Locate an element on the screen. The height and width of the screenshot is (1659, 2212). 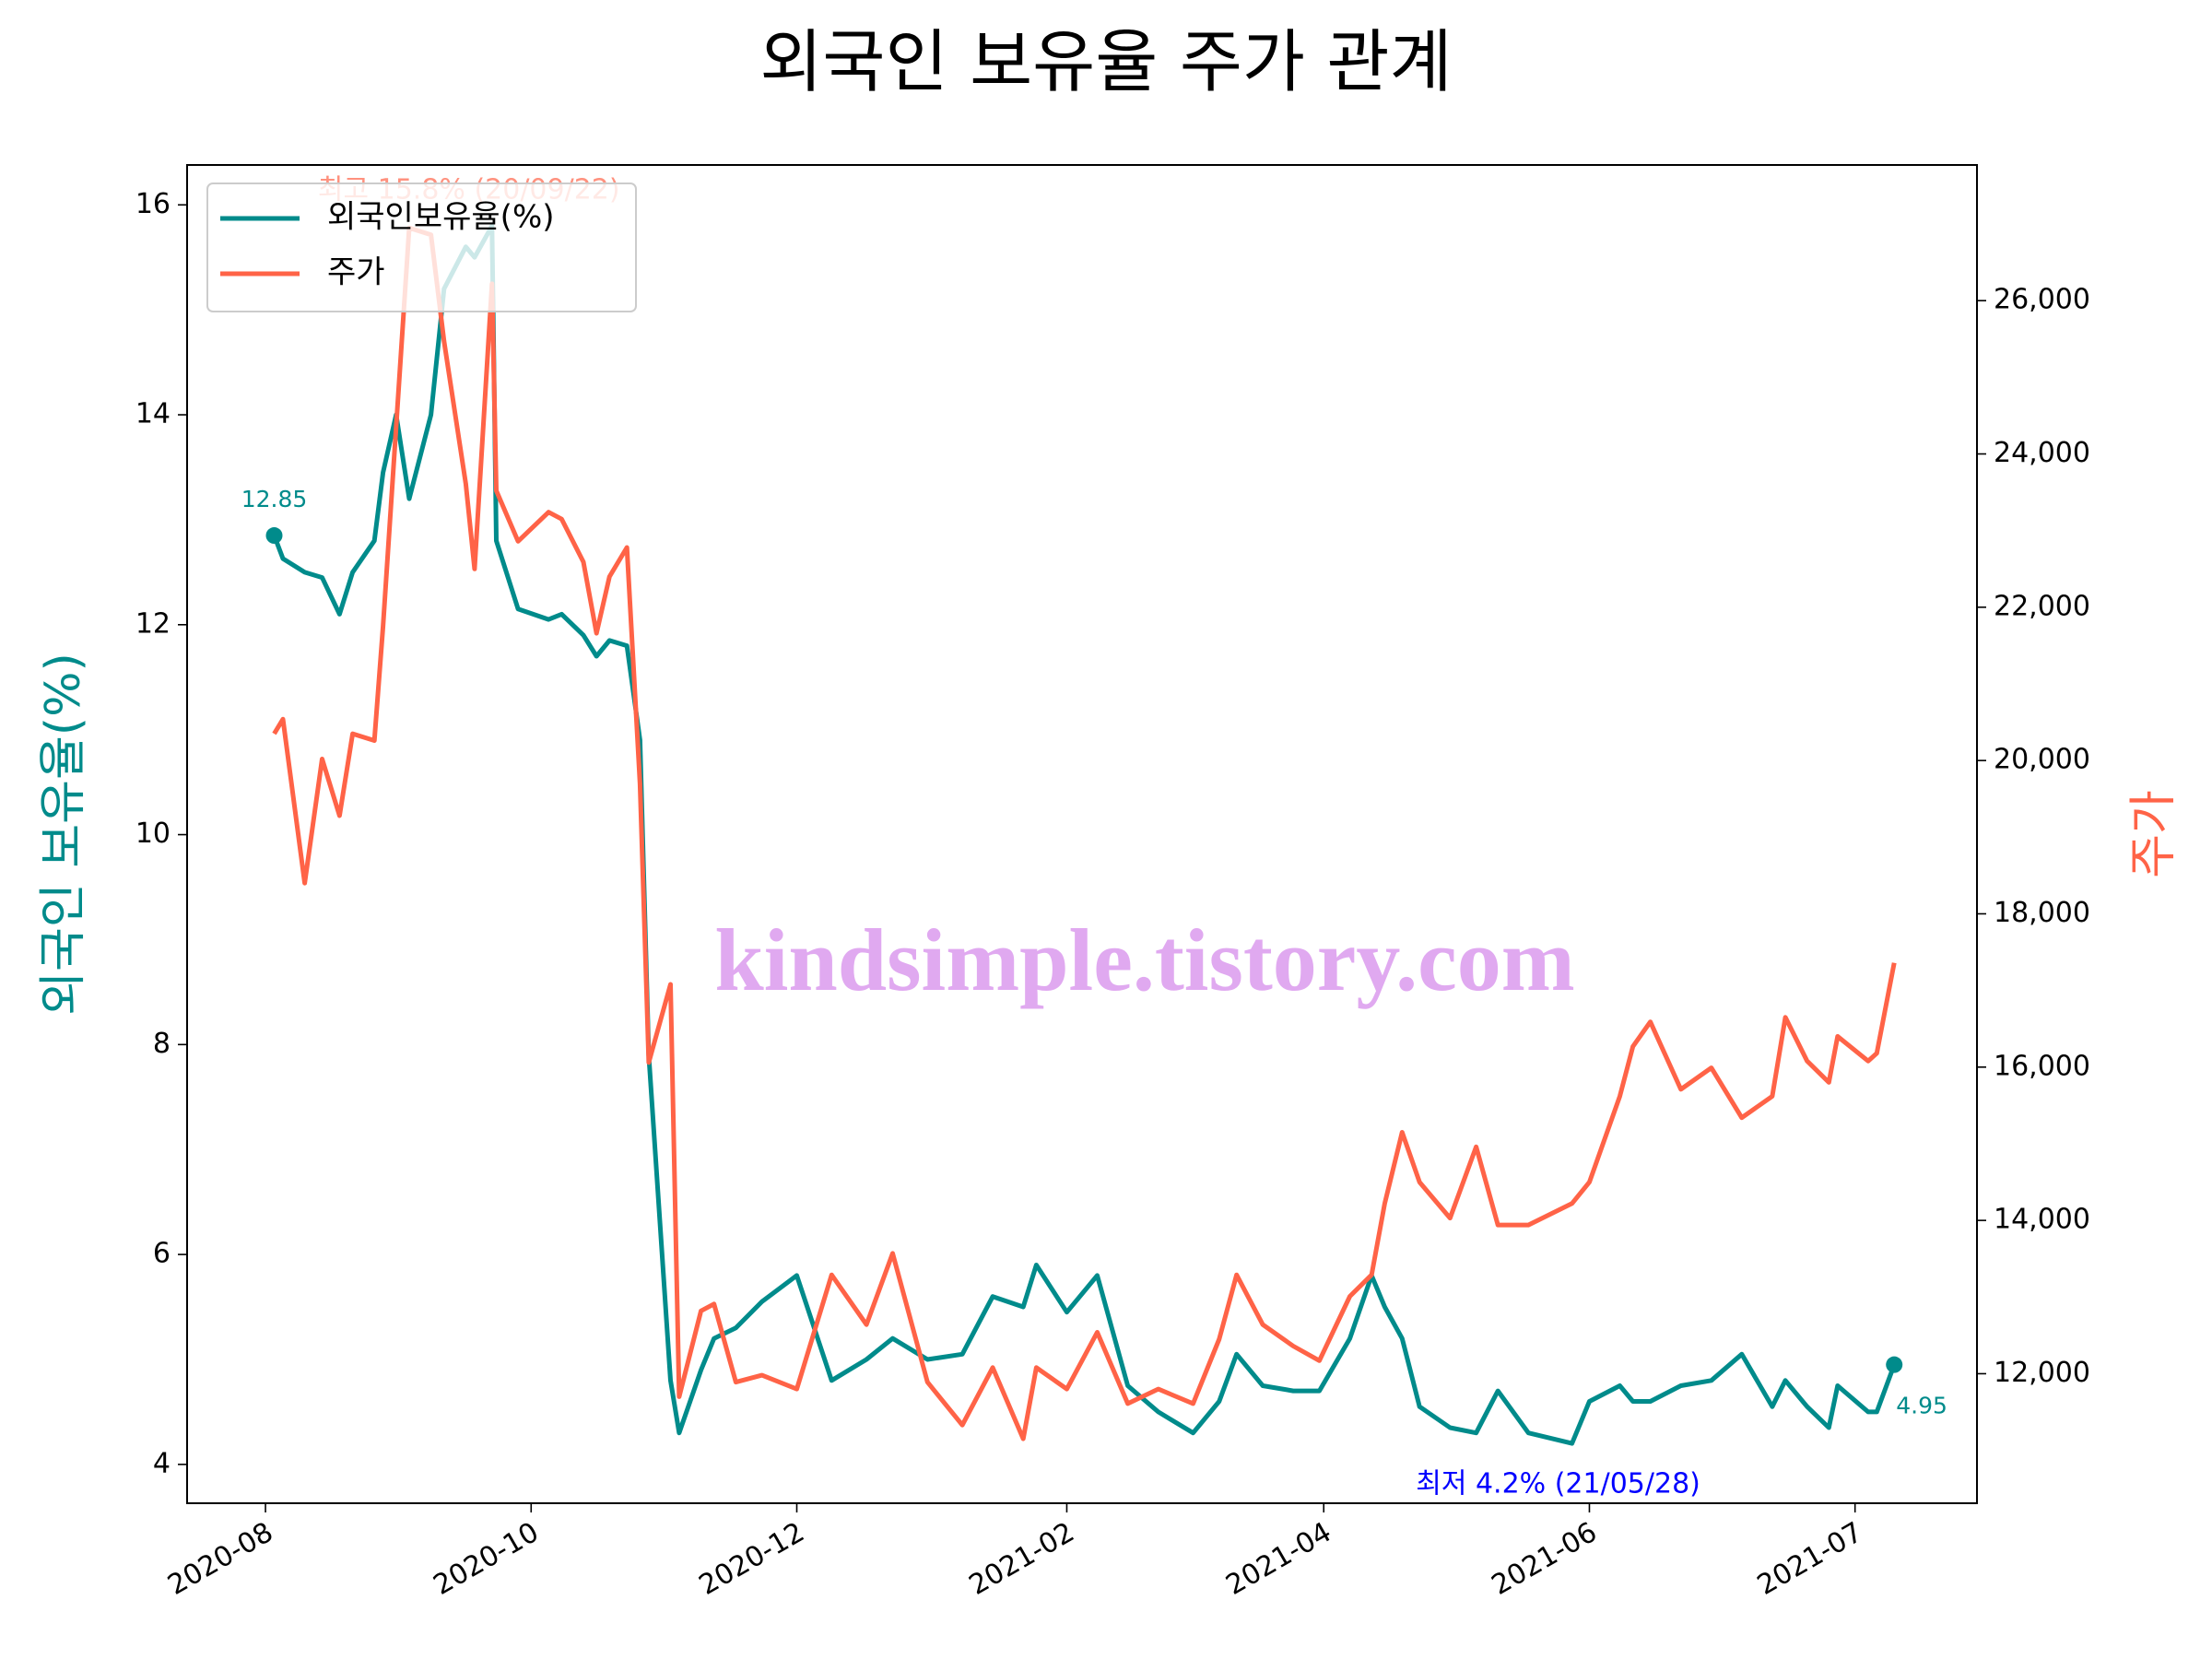
y-tick-label: 12 is located at coordinates (153, 623).